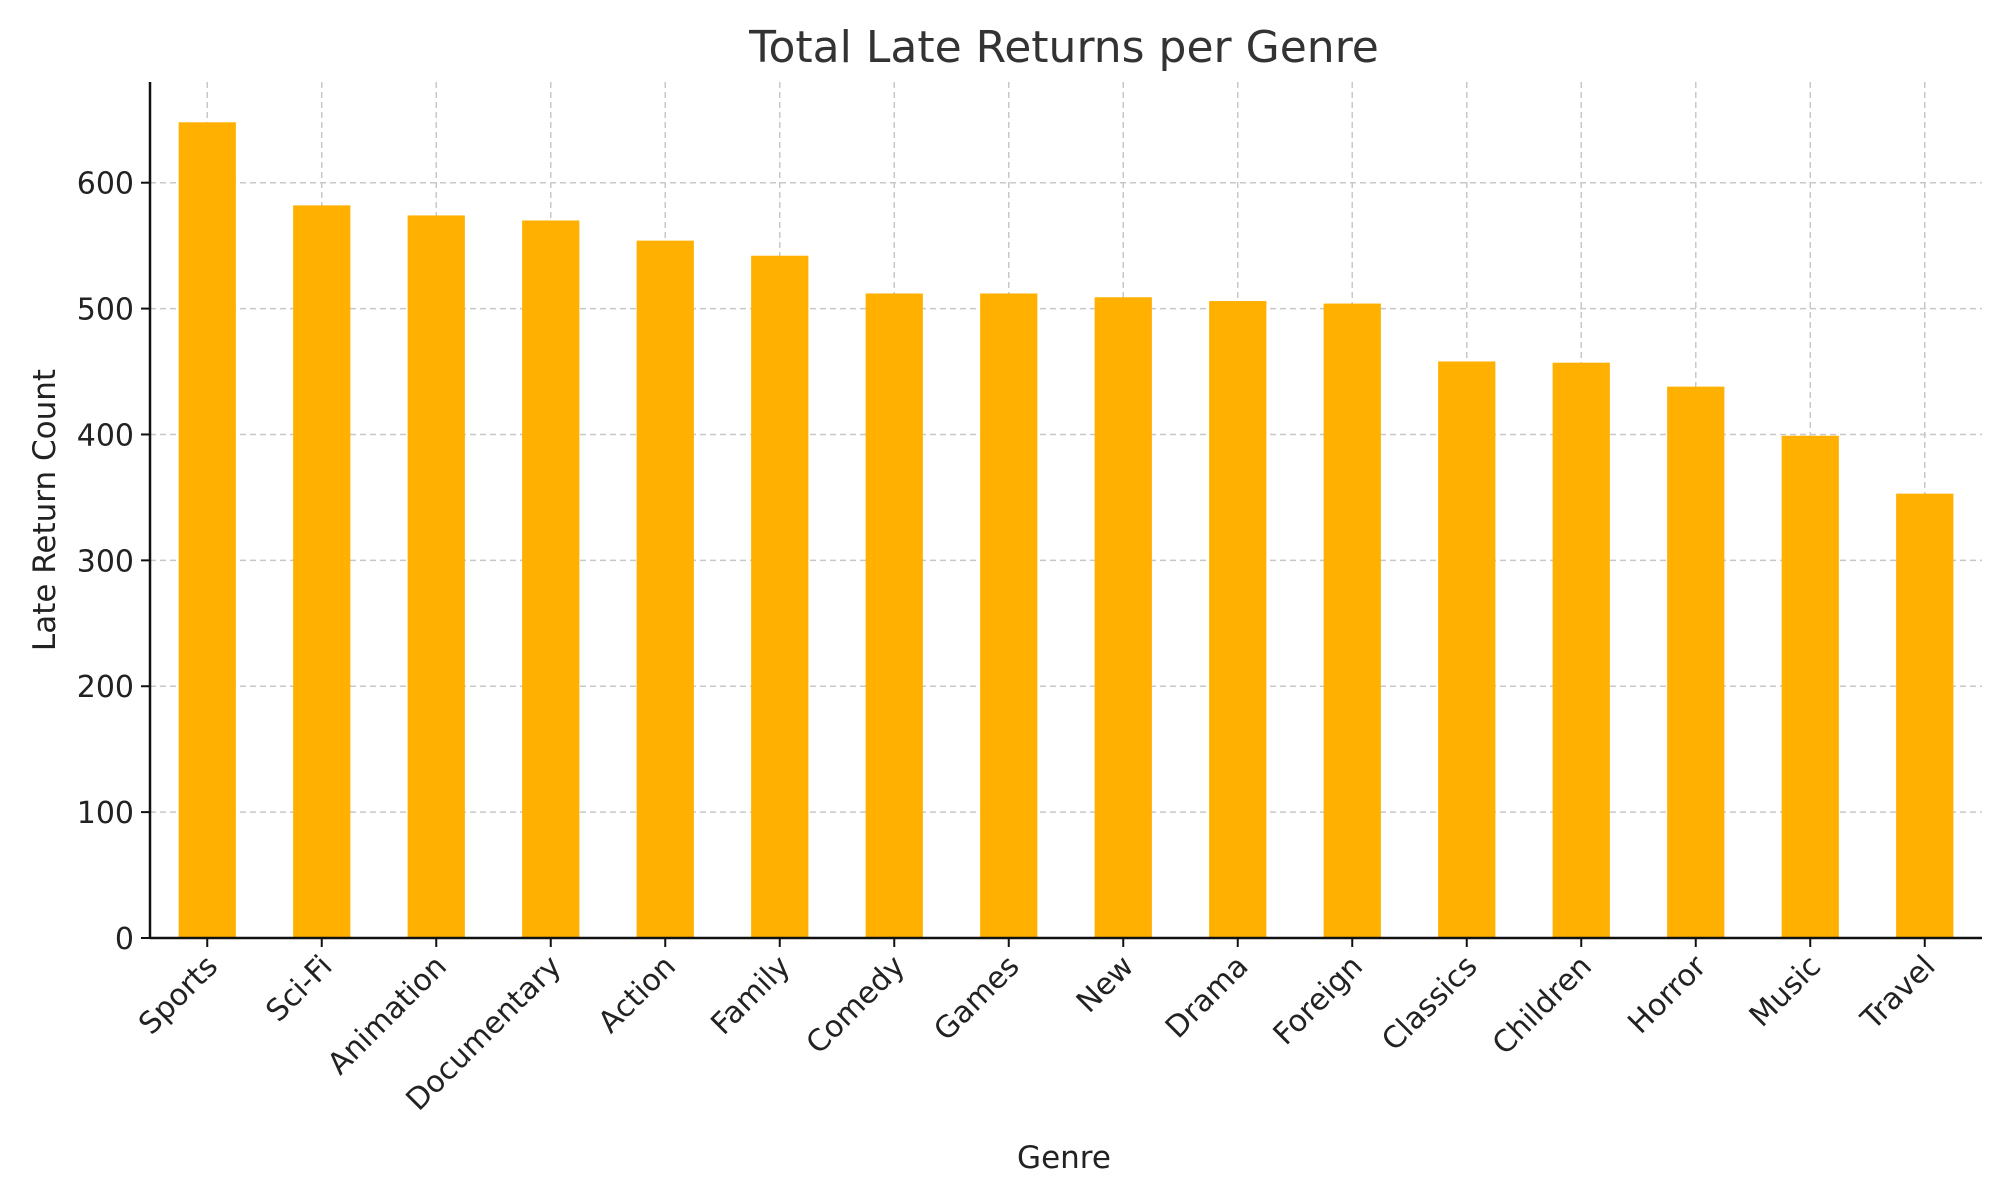 This screenshot has width=2000, height=1200. Describe the element at coordinates (105, 687) in the screenshot. I see `y-tick-label: 200` at that location.